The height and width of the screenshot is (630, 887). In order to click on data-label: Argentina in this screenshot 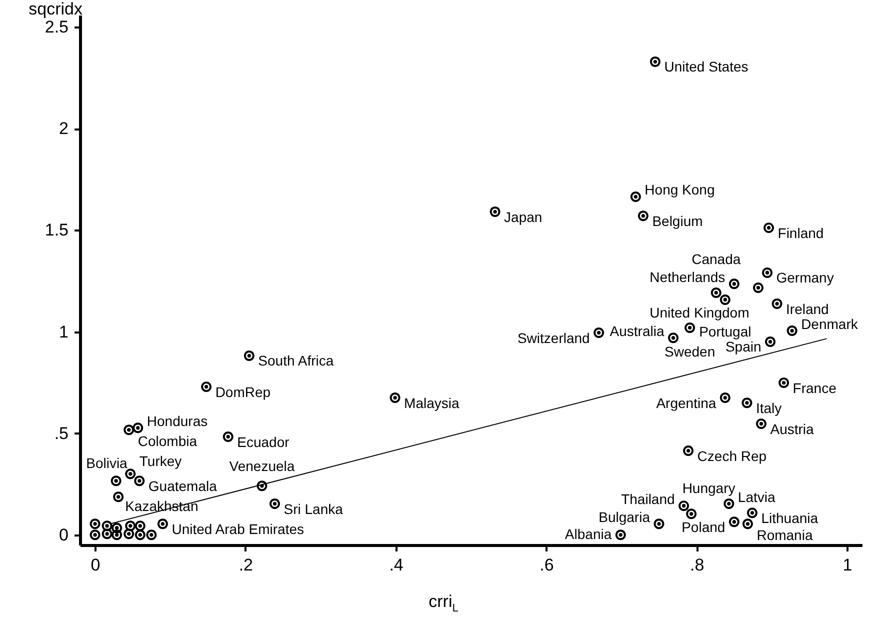, I will do `click(686, 402)`.